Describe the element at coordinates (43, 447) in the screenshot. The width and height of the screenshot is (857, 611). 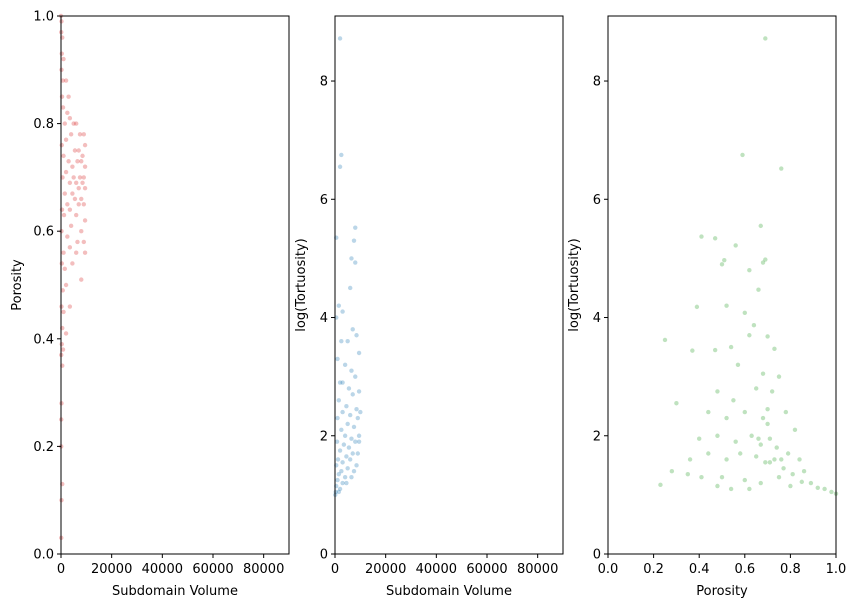
I see `y-tick-label: 0.2` at that location.